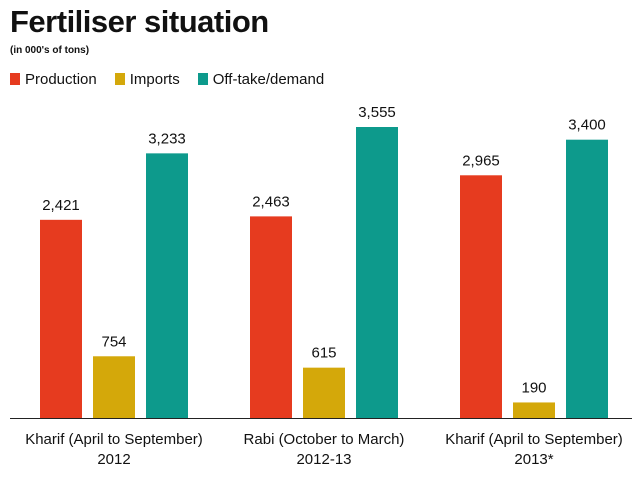 This screenshot has width=640, height=480. I want to click on legend-item-offtake: Off-take/demand, so click(261, 79).